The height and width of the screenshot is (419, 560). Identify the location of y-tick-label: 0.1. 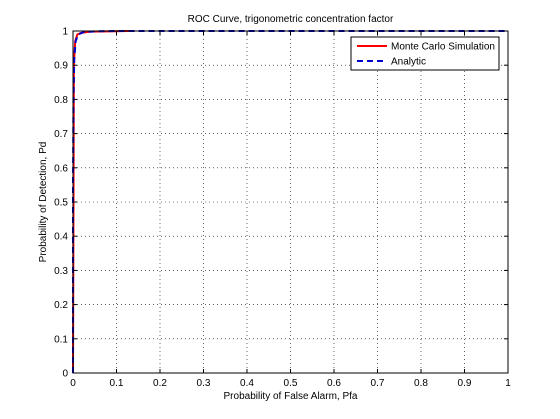
(61, 339).